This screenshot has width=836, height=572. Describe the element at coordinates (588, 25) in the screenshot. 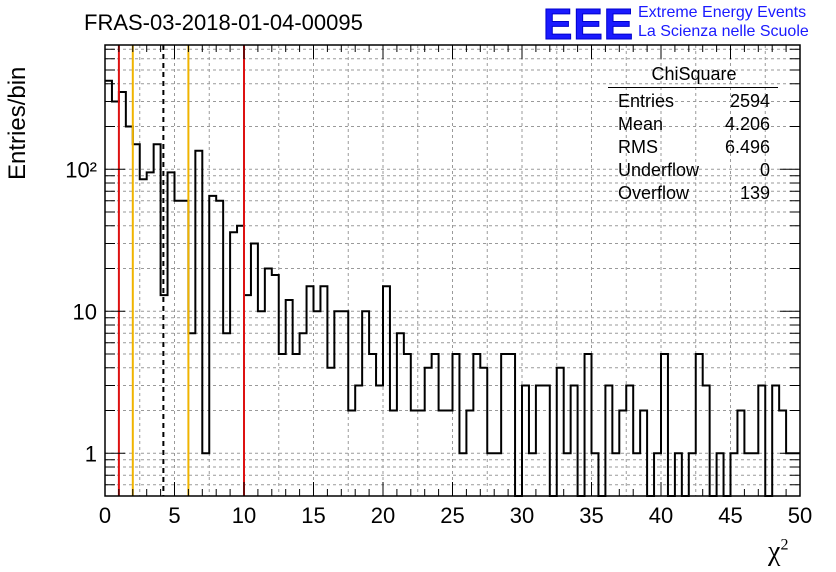

I see `eee-logo: EEE` at that location.